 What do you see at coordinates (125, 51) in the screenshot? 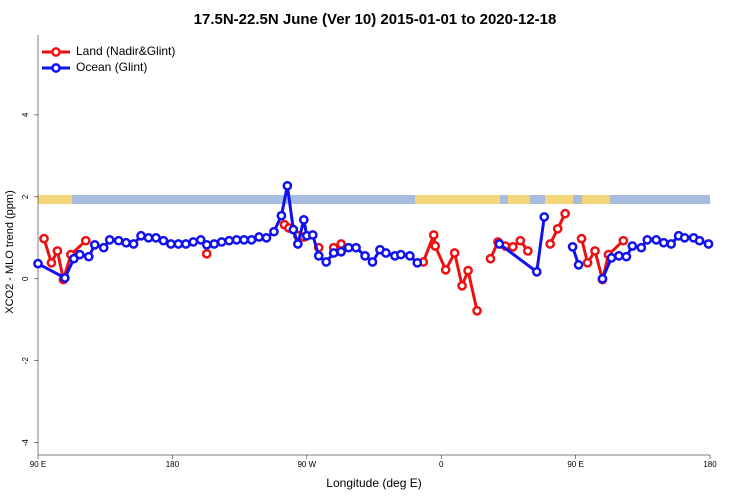
I see `legend-label: Land (Nadir&Glint)` at bounding box center [125, 51].